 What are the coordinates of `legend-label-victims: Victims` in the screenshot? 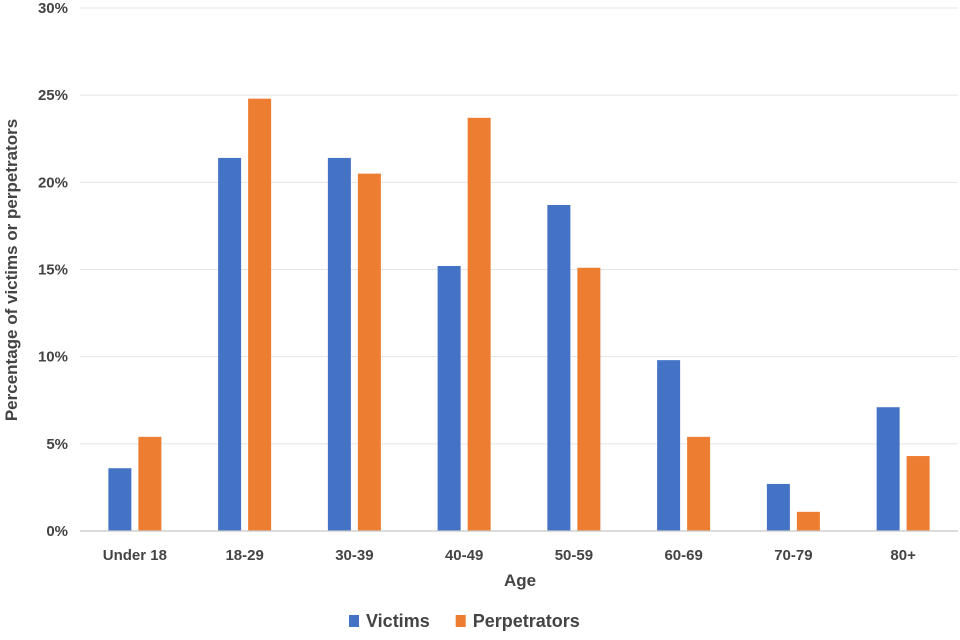 It's located at (398, 621).